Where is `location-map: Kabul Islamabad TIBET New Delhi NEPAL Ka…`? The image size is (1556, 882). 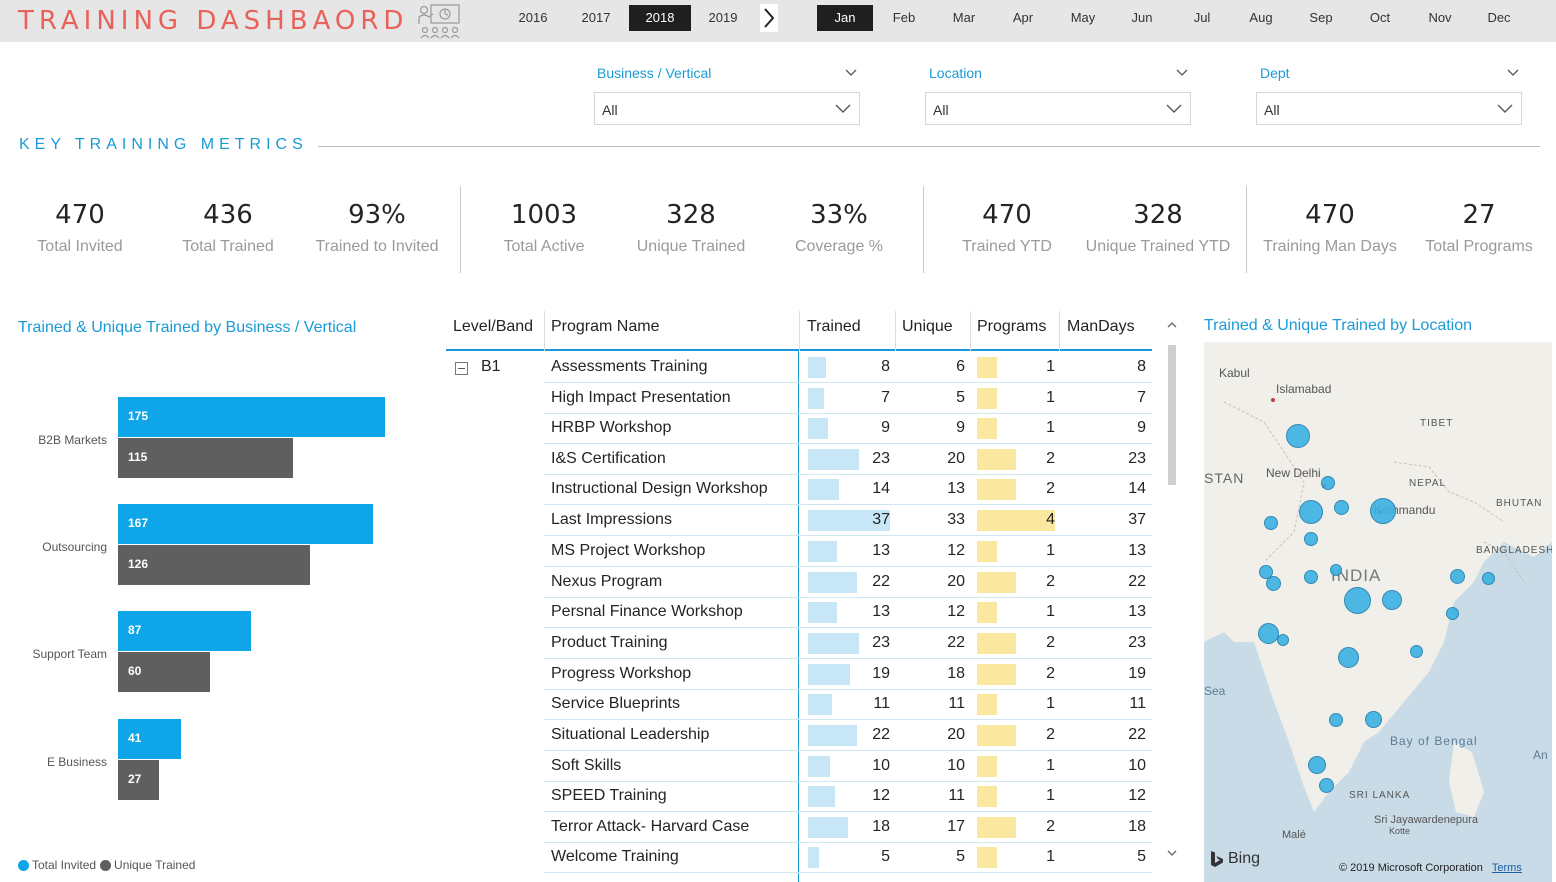 location-map: Kabul Islamabad TIBET New Delhi NEPAL Ka… is located at coordinates (1378, 612).